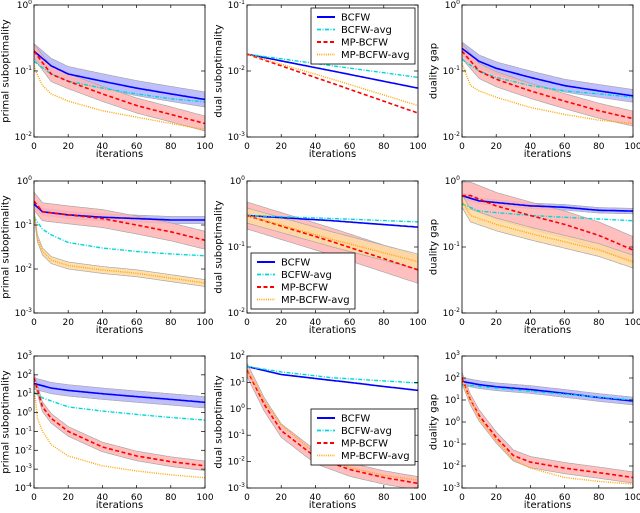 Image resolution: width=640 pixels, height=513 pixels. What do you see at coordinates (458, 353) in the screenshot?
I see `y-tick-exponent: 3` at bounding box center [458, 353].